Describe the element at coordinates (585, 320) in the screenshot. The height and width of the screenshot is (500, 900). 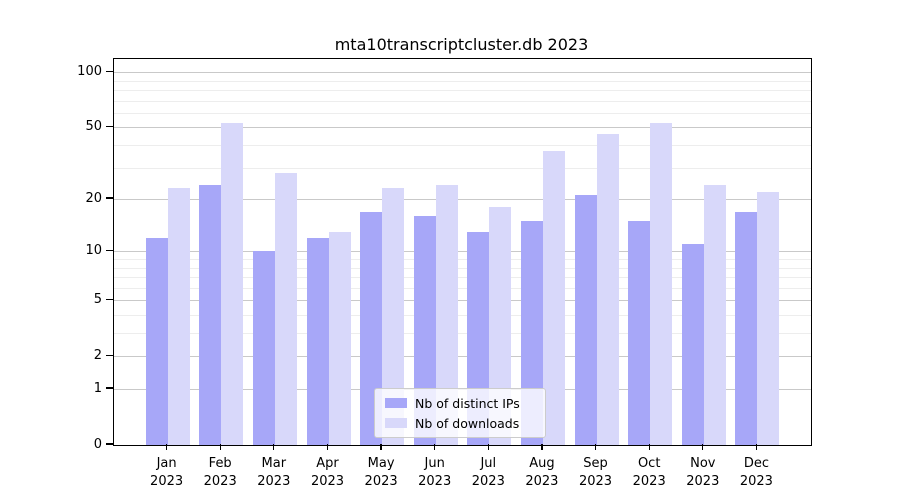
I see `bar-distinct-ips-sep` at that location.